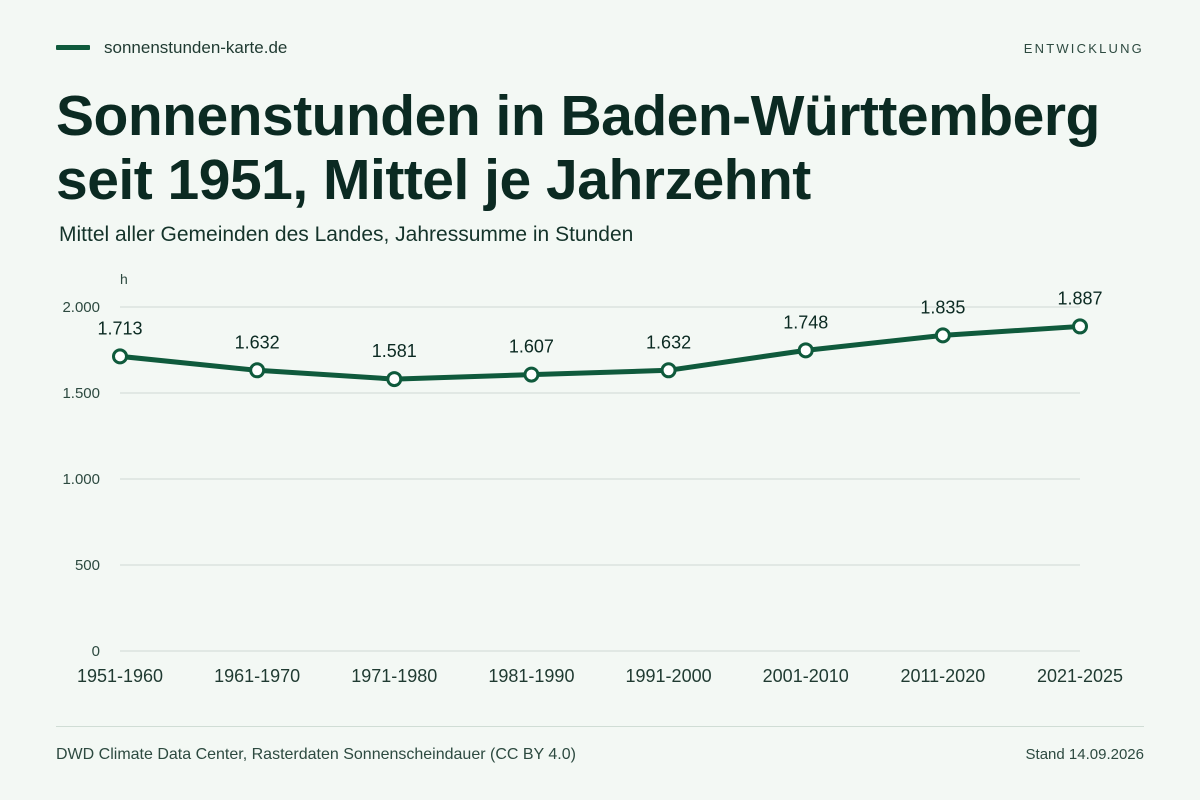 The height and width of the screenshot is (800, 1200). I want to click on x-tick-label: 2021-2025, so click(1080, 676).